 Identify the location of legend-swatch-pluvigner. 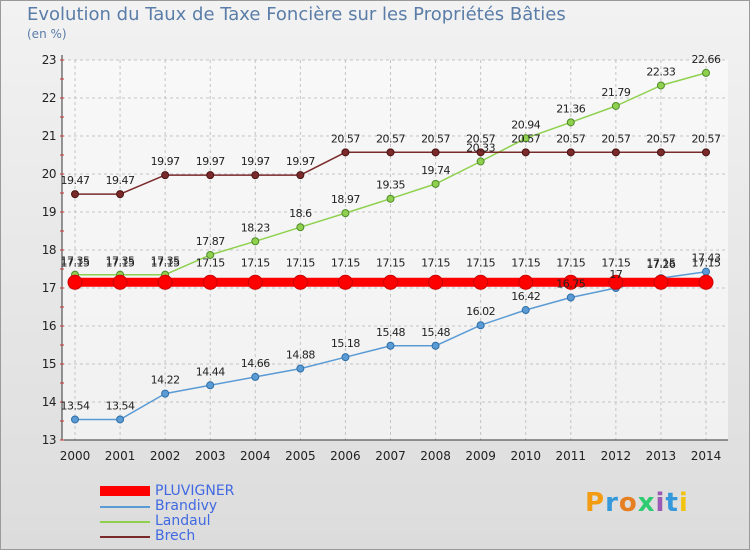
(125, 491).